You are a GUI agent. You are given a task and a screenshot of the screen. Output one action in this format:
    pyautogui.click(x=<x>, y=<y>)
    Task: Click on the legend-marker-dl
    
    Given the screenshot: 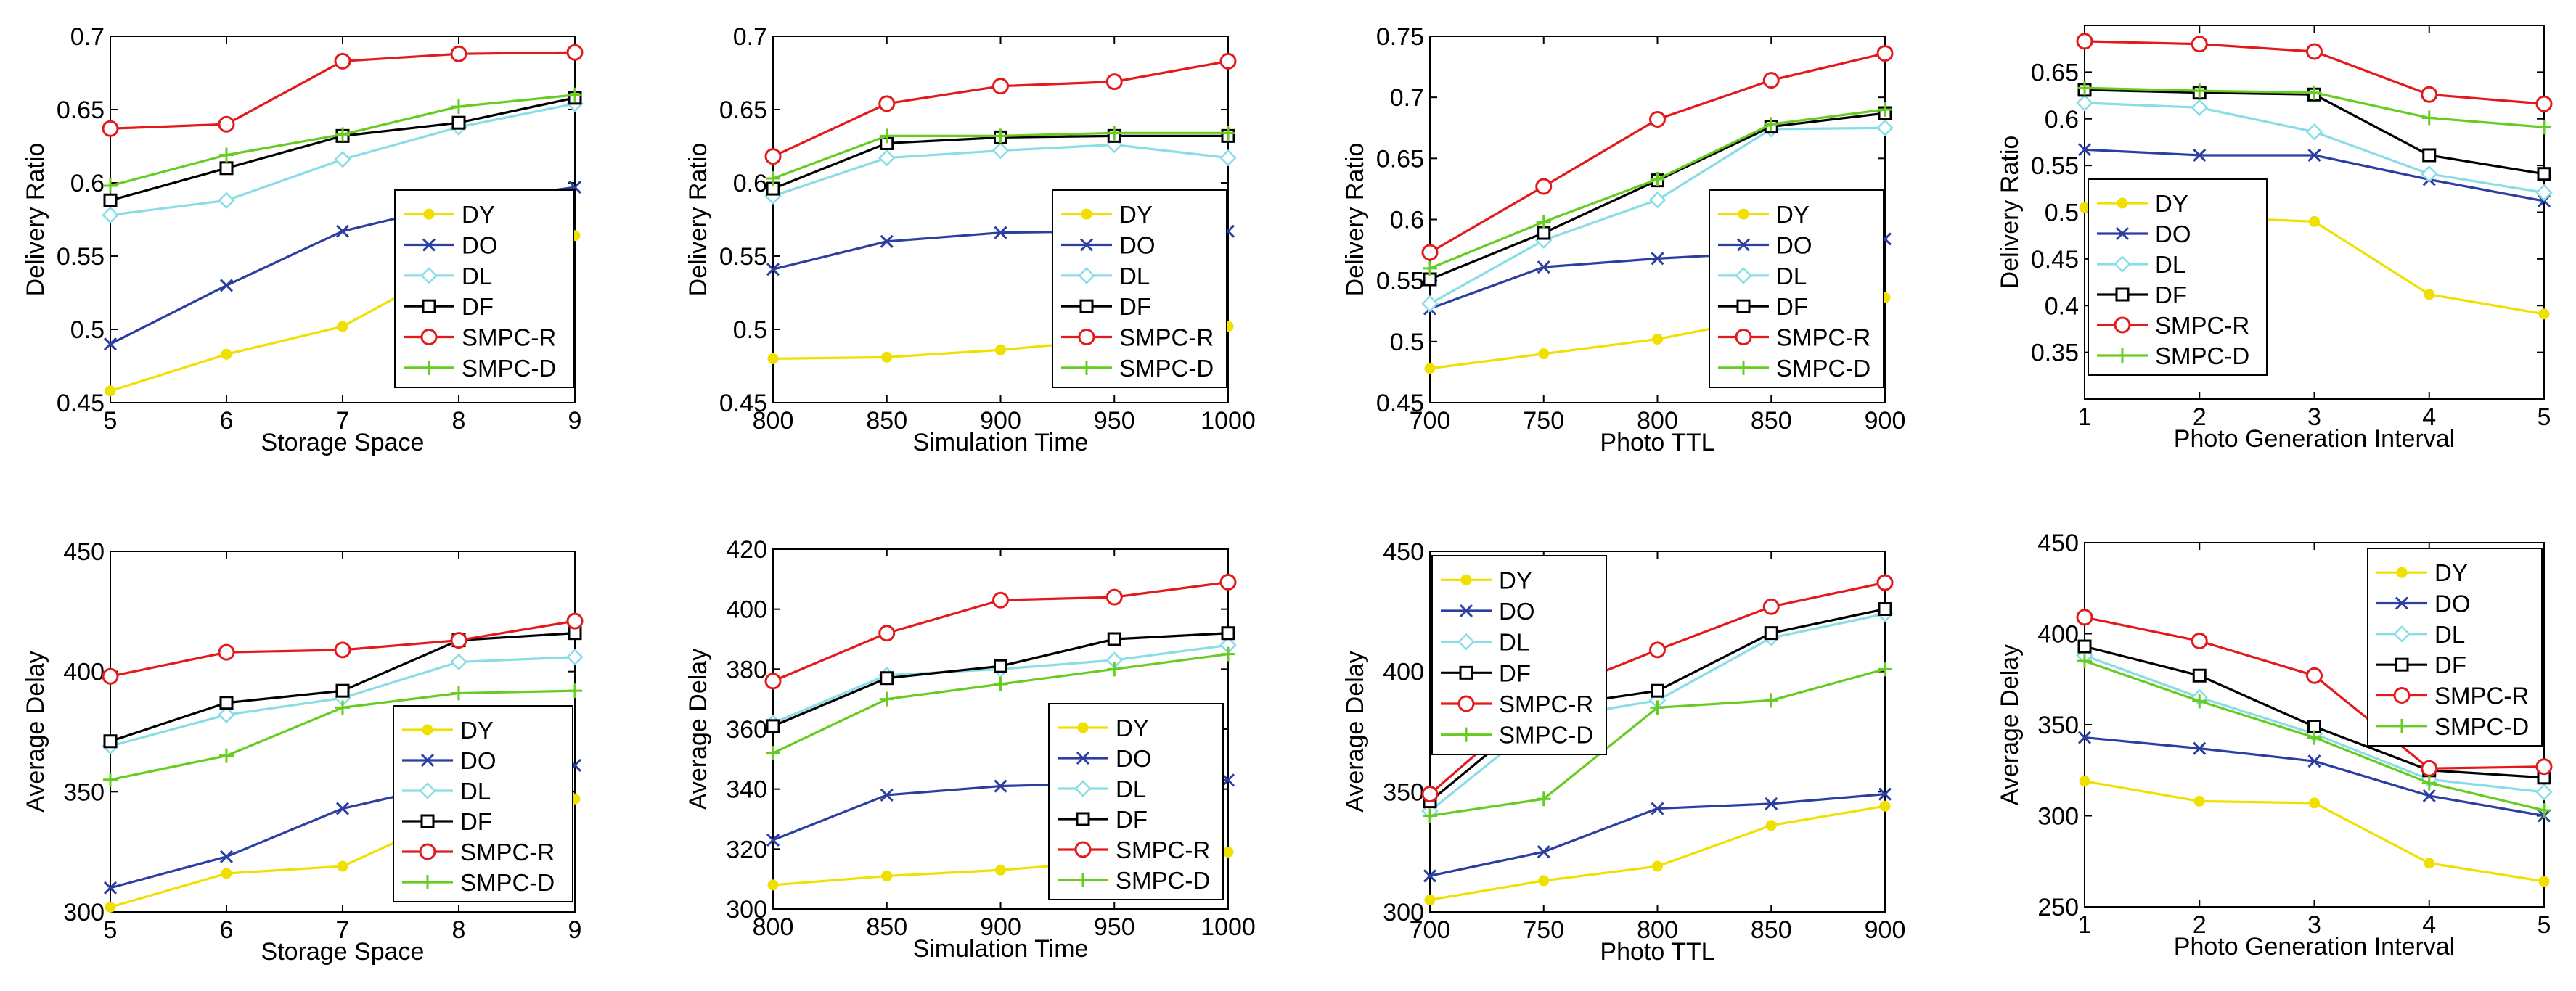 What is the action you would take?
    pyautogui.click(x=428, y=790)
    